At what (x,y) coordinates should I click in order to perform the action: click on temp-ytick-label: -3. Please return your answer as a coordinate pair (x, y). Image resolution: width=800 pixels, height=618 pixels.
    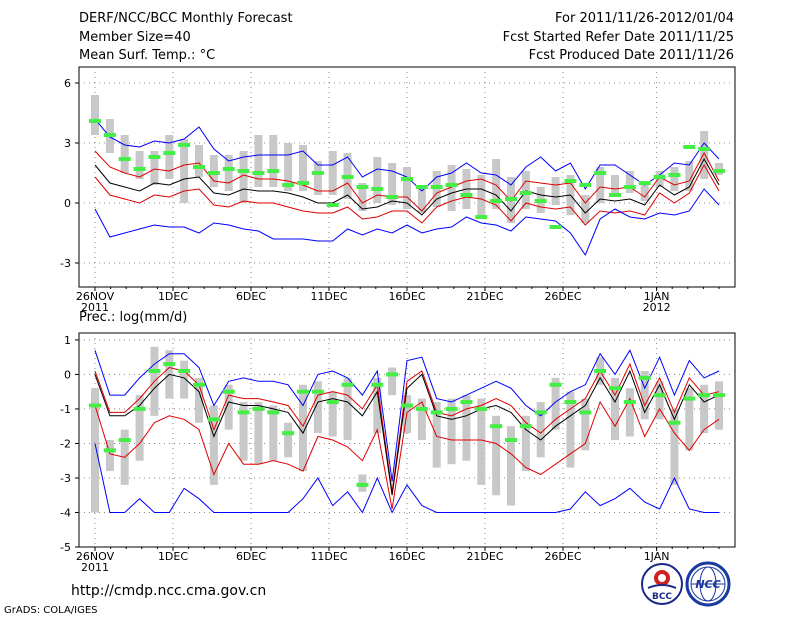
    Looking at the image, I should click on (65, 263).